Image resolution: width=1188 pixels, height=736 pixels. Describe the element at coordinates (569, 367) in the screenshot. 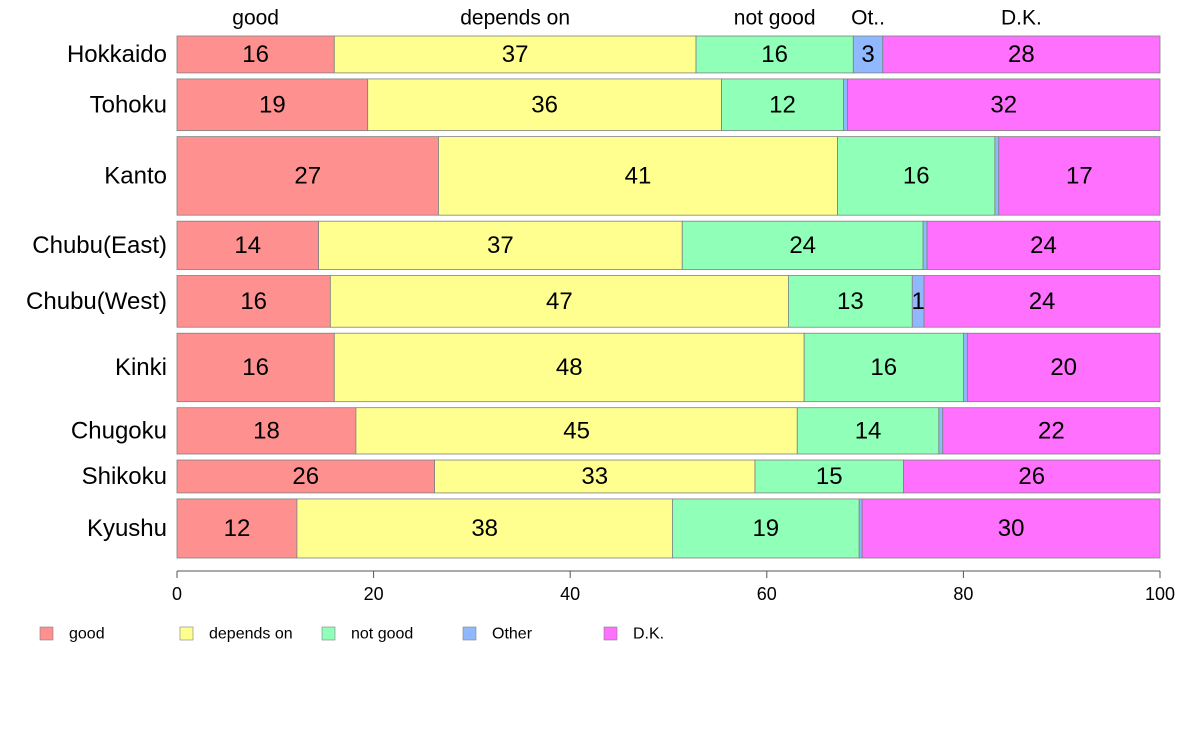

I see `data-label-5-1: 48` at that location.